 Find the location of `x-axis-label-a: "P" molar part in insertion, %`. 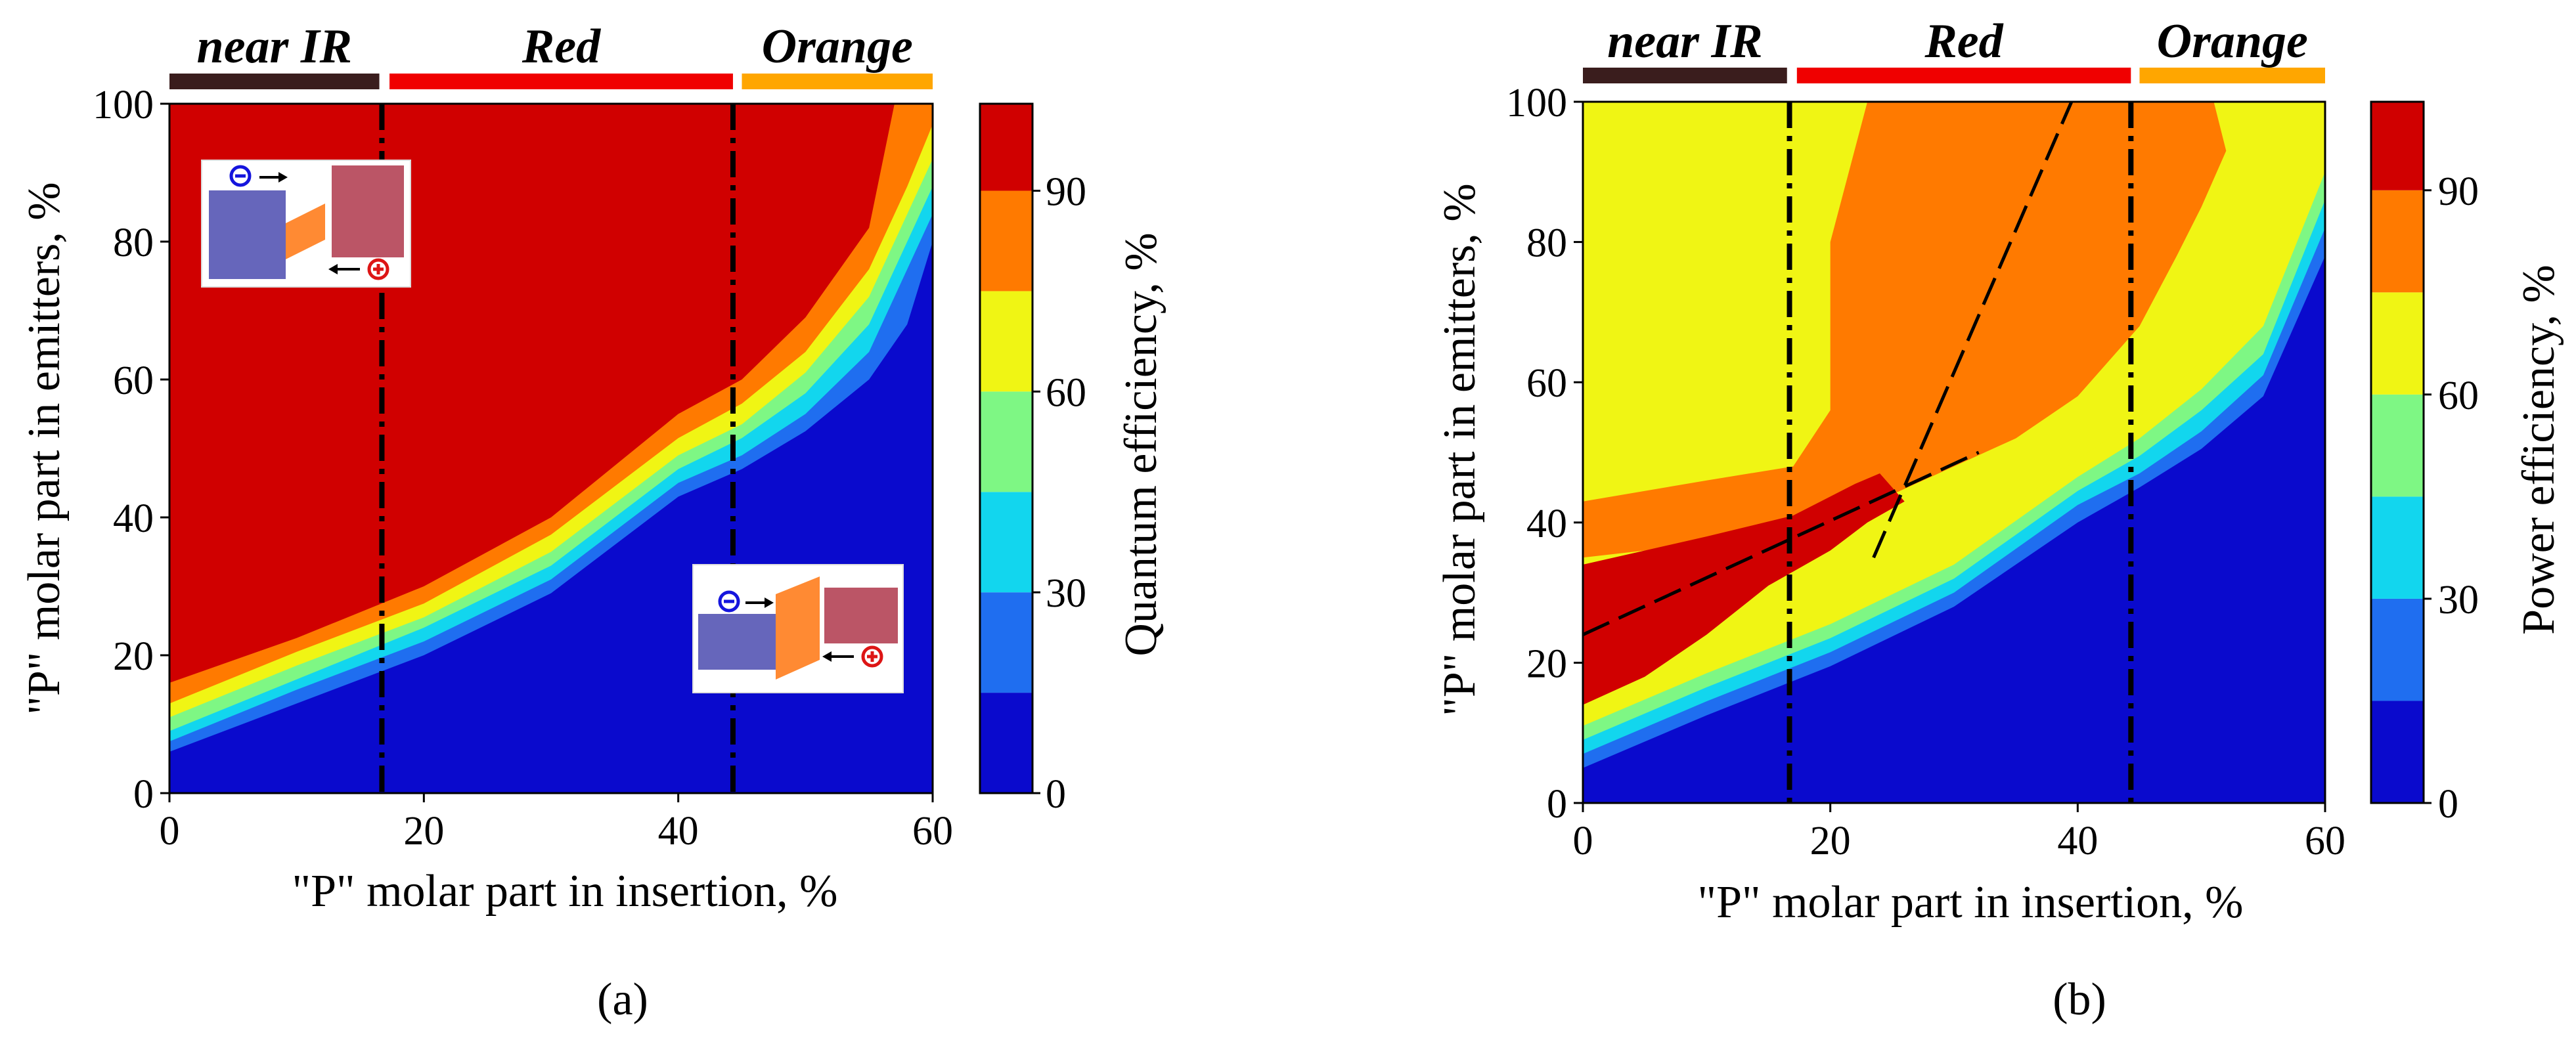

x-axis-label-a: "P" molar part in insertion, % is located at coordinates (565, 891).